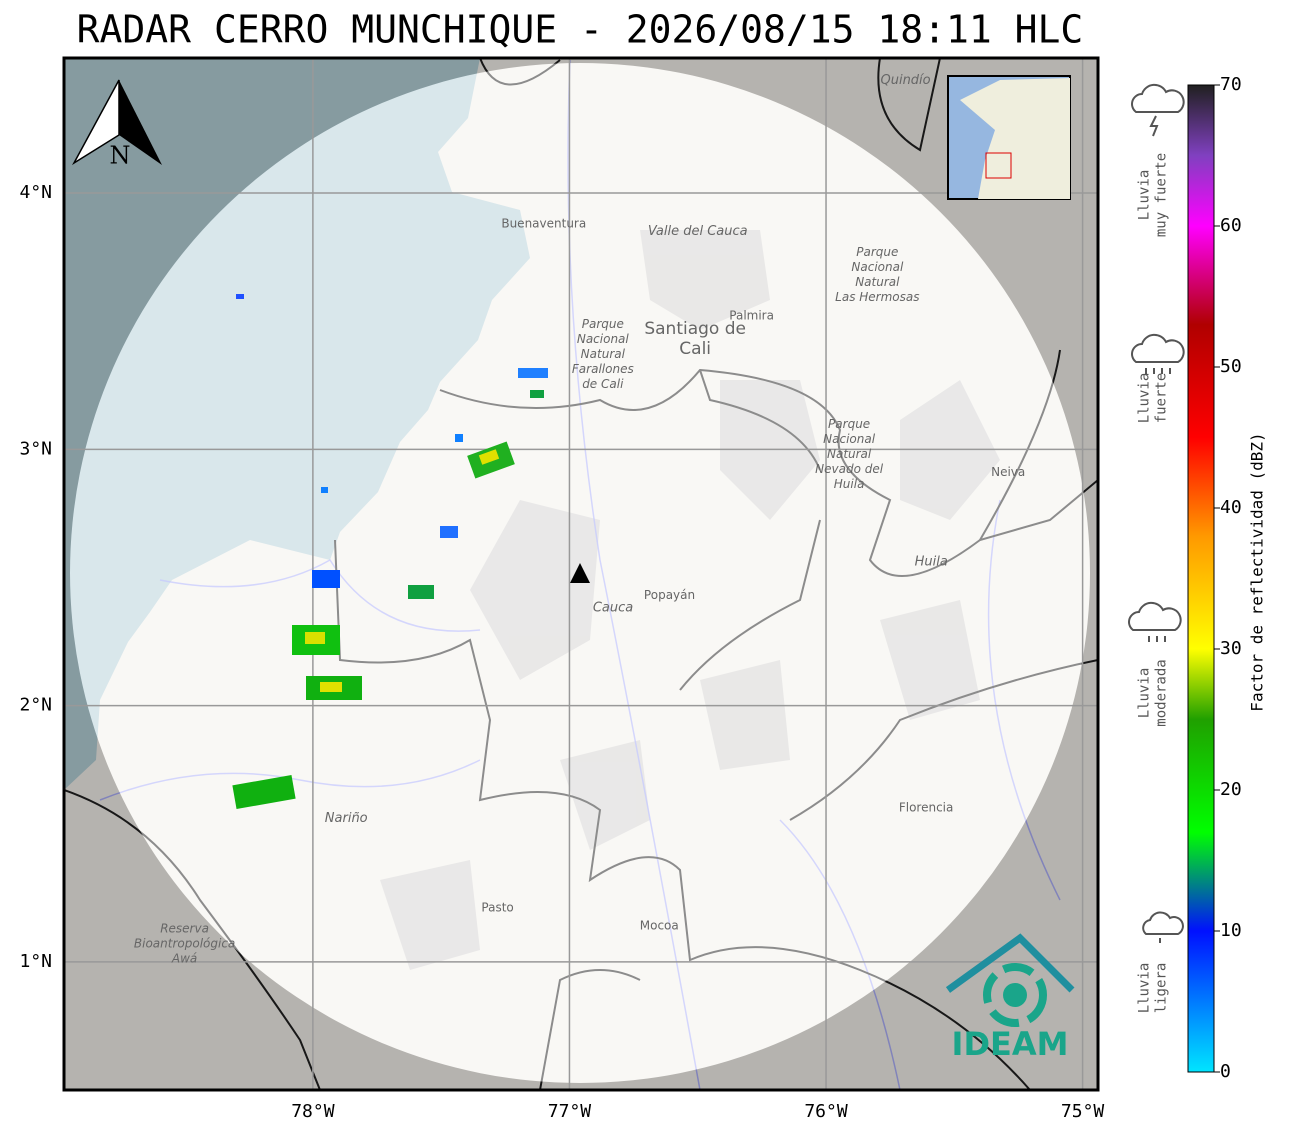 The height and width of the screenshot is (1141, 1309). Describe the element at coordinates (116, 124) in the screenshot. I see `north-arrow: N` at that location.